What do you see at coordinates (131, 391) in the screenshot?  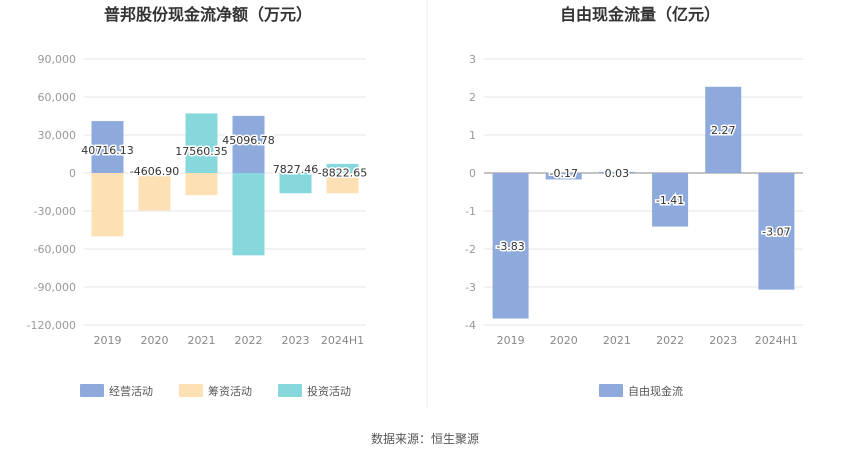 I see `legend-label-0-0: 经营活动` at bounding box center [131, 391].